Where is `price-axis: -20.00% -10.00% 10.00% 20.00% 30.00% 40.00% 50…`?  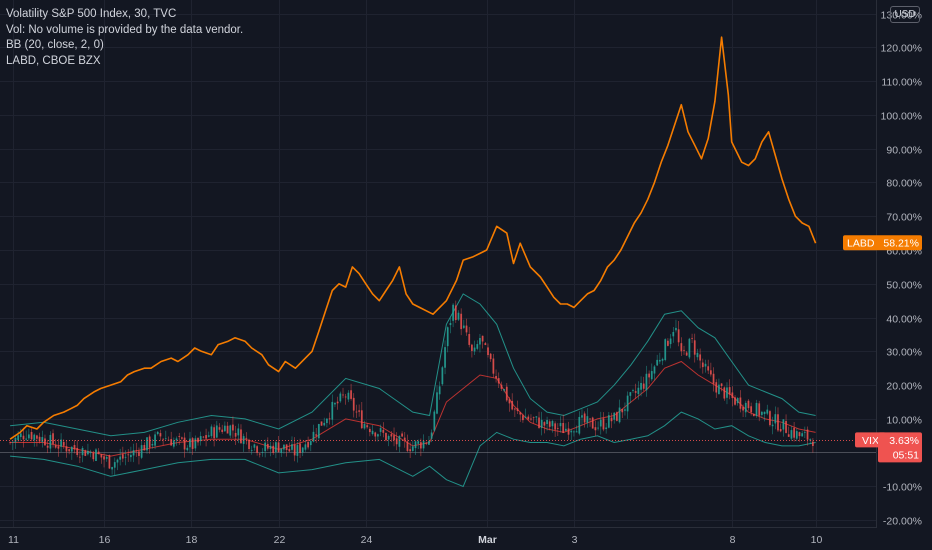
price-axis: -20.00% -10.00% 10.00% 20.00% 30.00% 40.00% 50… is located at coordinates (901, 269).